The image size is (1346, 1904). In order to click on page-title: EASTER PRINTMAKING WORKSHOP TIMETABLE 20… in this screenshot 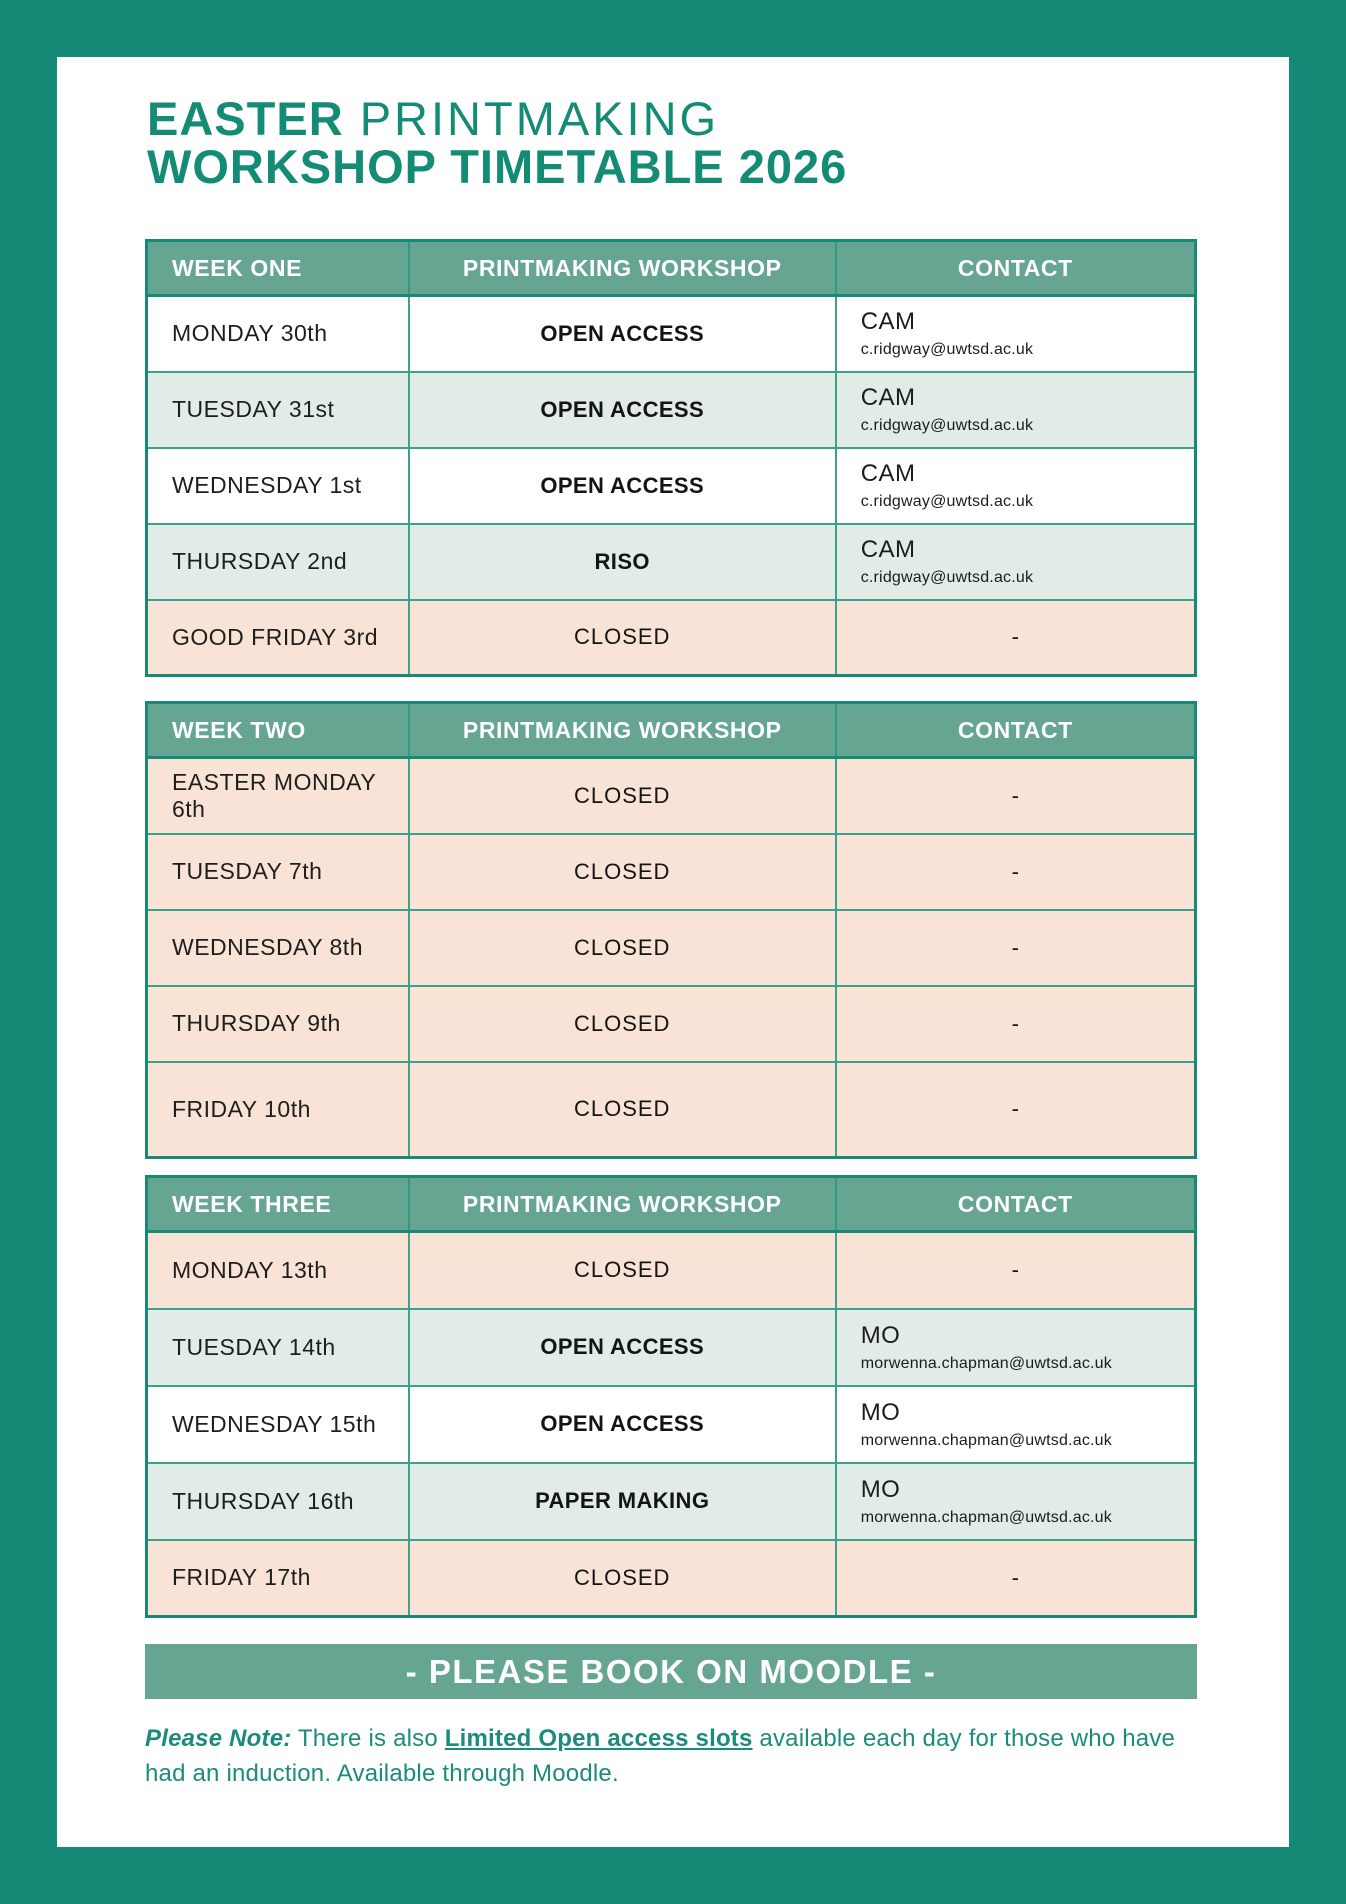, I will do `click(672, 143)`.